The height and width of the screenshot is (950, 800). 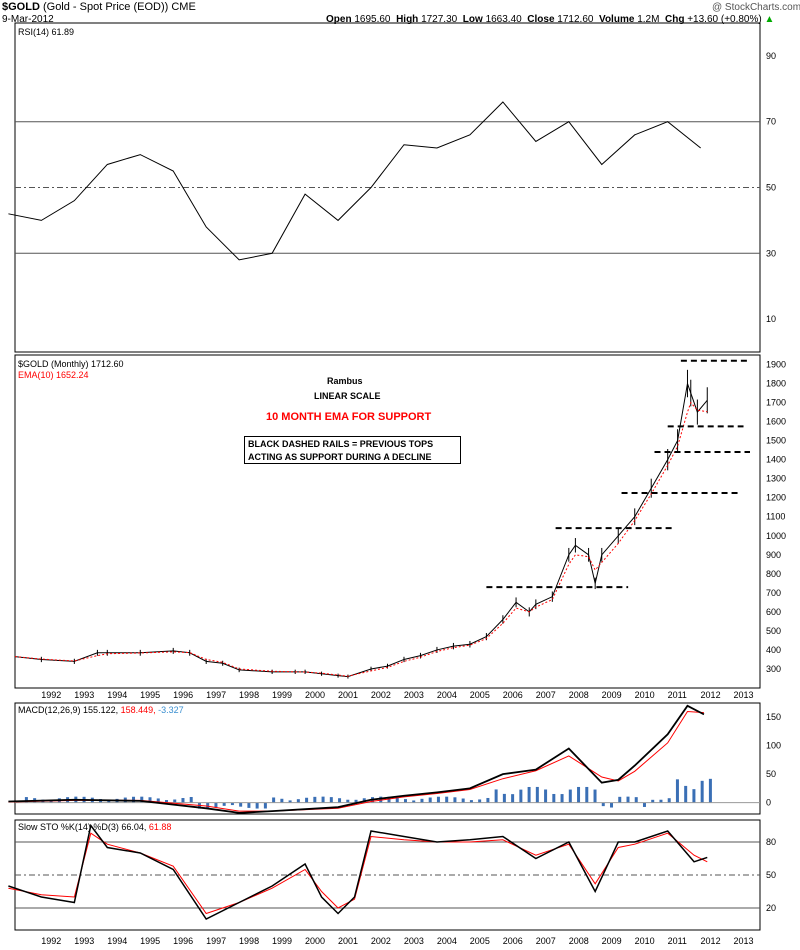 I want to click on y-tick-label: 150, so click(x=773, y=717).